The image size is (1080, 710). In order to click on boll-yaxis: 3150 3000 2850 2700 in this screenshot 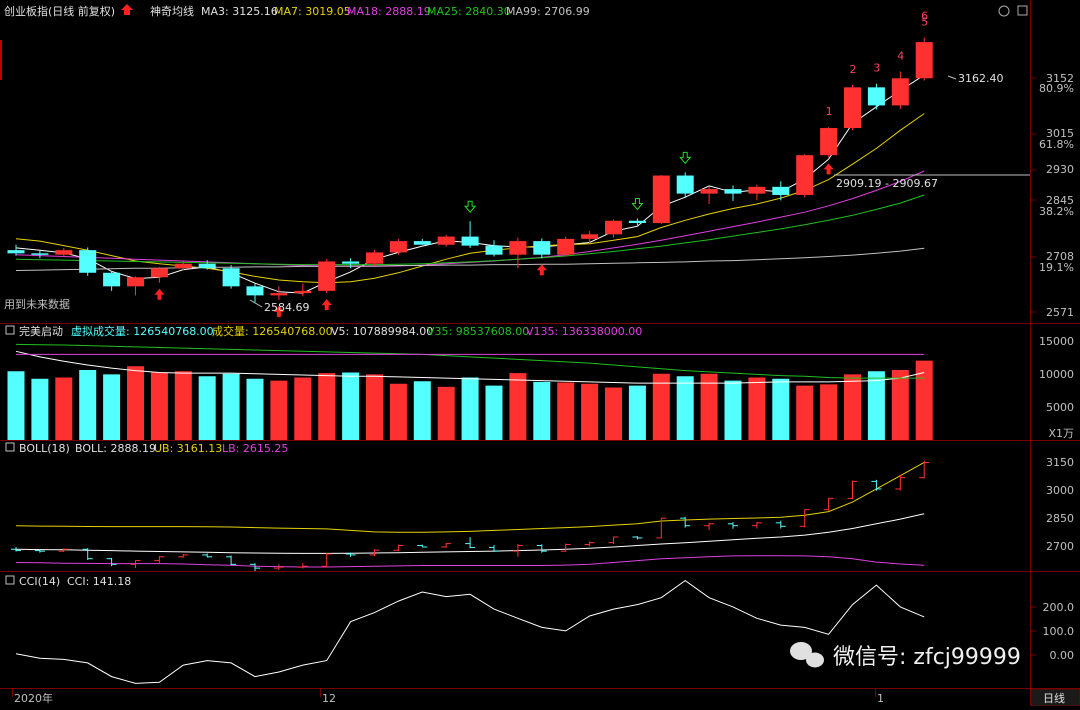, I will do `click(1060, 504)`.